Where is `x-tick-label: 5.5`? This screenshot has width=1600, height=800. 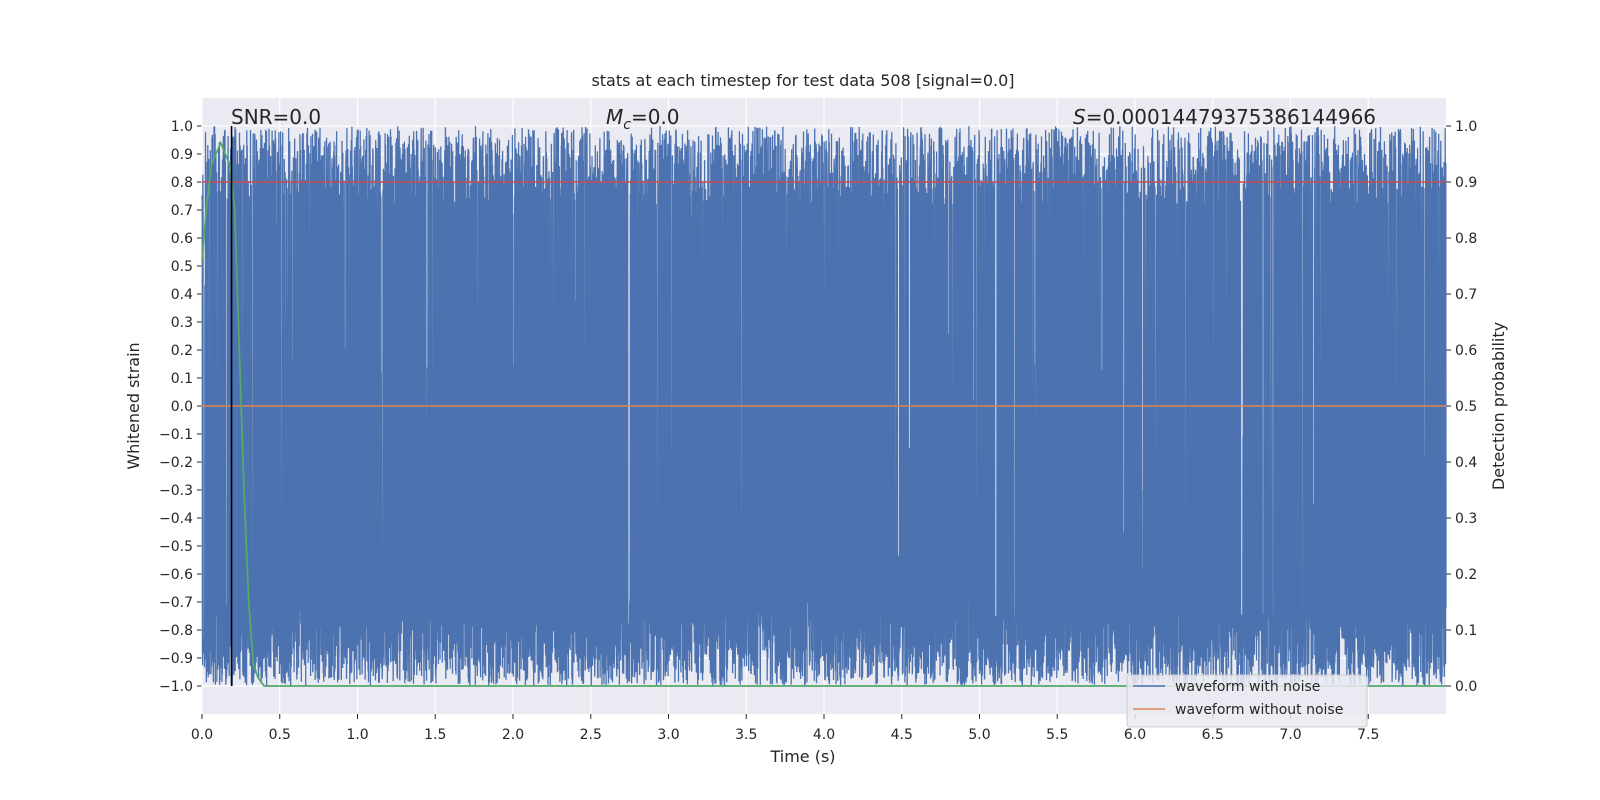 x-tick-label: 5.5 is located at coordinates (1057, 735).